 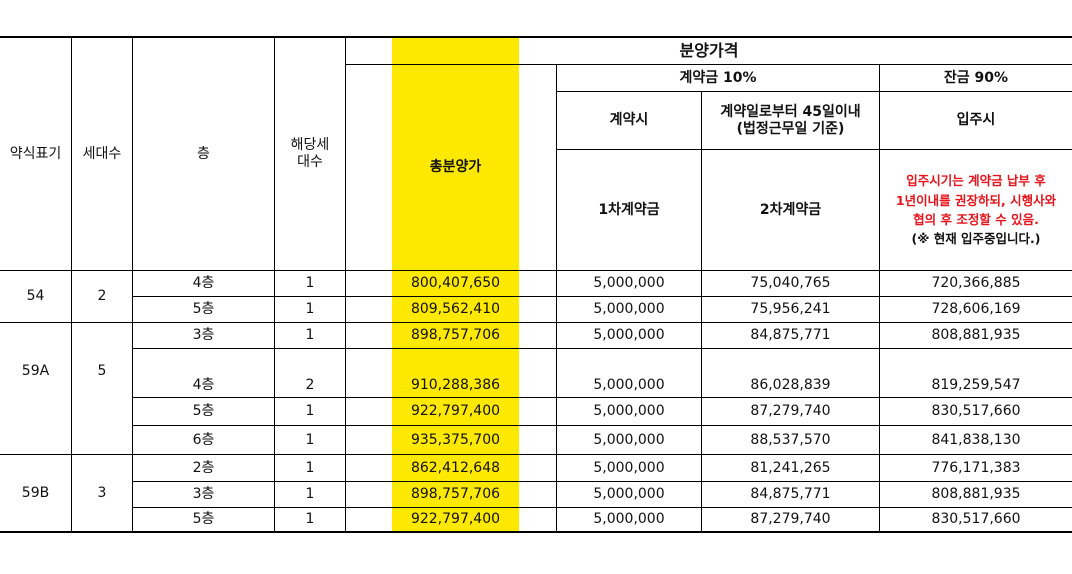 I want to click on within-45-days-line-2: (법정근무일 기준), so click(x=790, y=128).